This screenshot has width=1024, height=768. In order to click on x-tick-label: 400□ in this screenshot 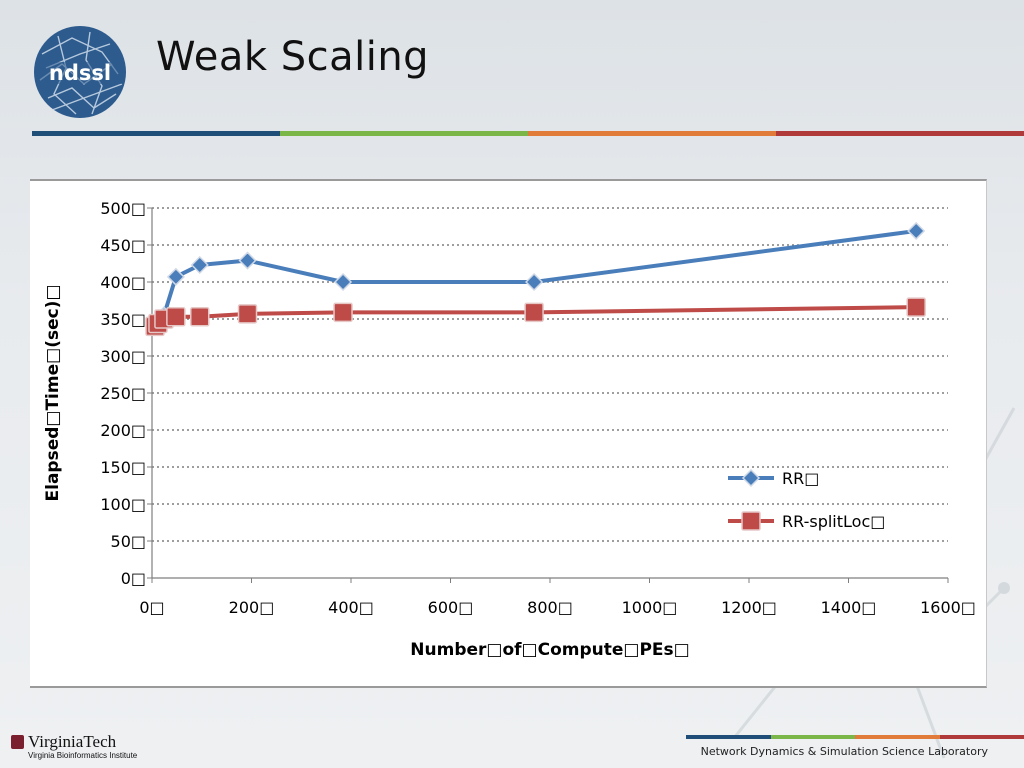, I will do `click(351, 607)`.